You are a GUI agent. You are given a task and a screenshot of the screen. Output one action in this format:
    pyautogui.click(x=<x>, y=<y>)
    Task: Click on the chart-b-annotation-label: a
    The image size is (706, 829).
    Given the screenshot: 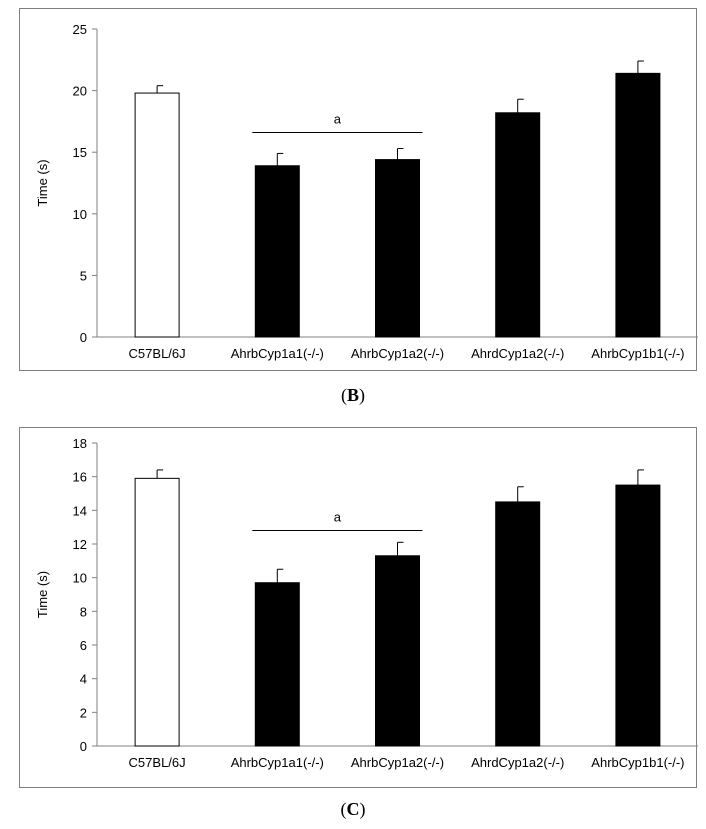 What is the action you would take?
    pyautogui.click(x=338, y=118)
    